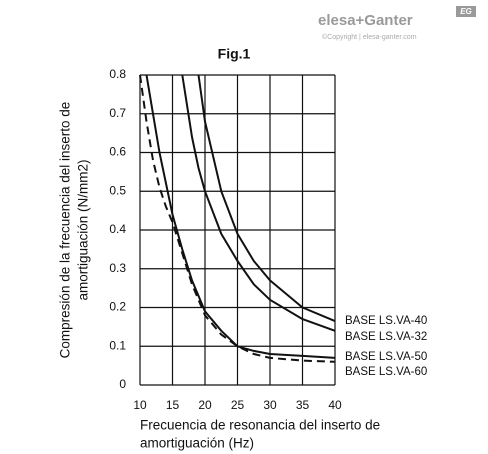 The height and width of the screenshot is (454, 488). Describe the element at coordinates (386, 357) in the screenshot. I see `legend-label: BASE LS.VA-50` at that location.